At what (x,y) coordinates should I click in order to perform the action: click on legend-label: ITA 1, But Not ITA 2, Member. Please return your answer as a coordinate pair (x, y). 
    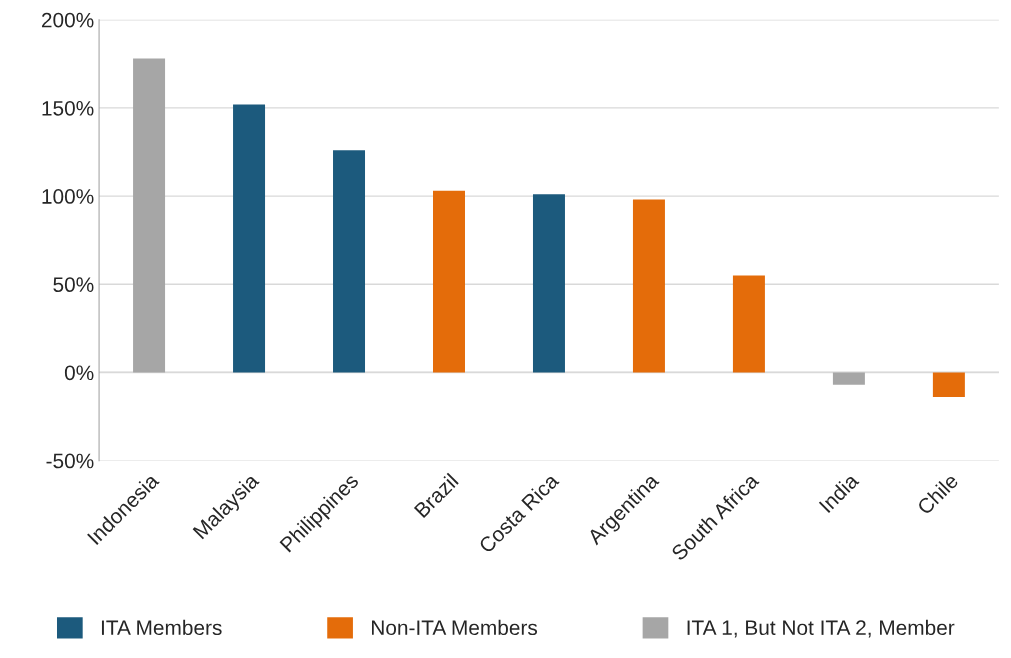
    Looking at the image, I should click on (821, 628).